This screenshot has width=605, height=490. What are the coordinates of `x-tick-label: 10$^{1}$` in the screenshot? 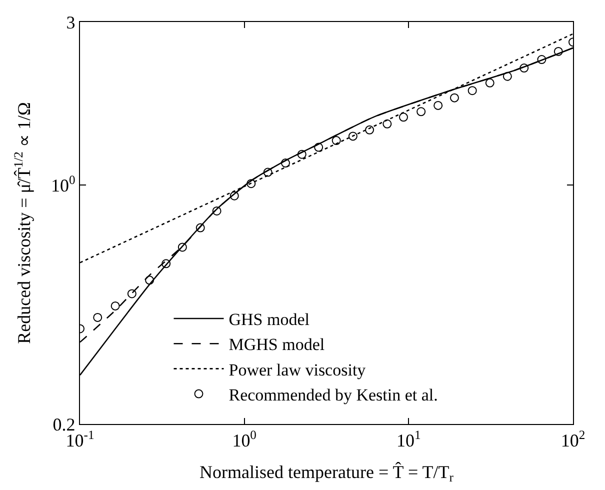 It's located at (408, 439).